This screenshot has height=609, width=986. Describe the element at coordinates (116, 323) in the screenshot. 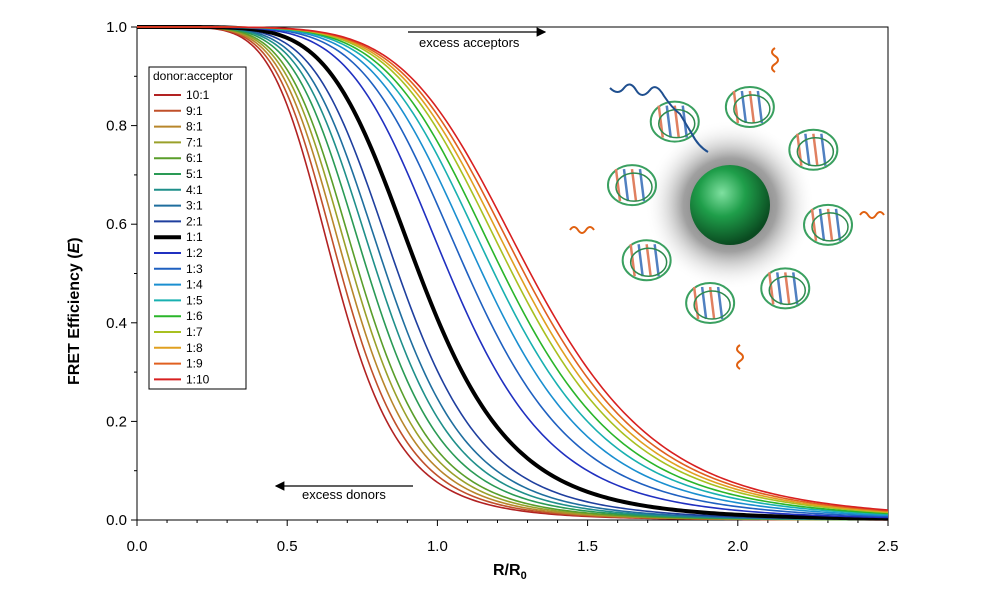

I see `y-tick-label: 0.4` at that location.